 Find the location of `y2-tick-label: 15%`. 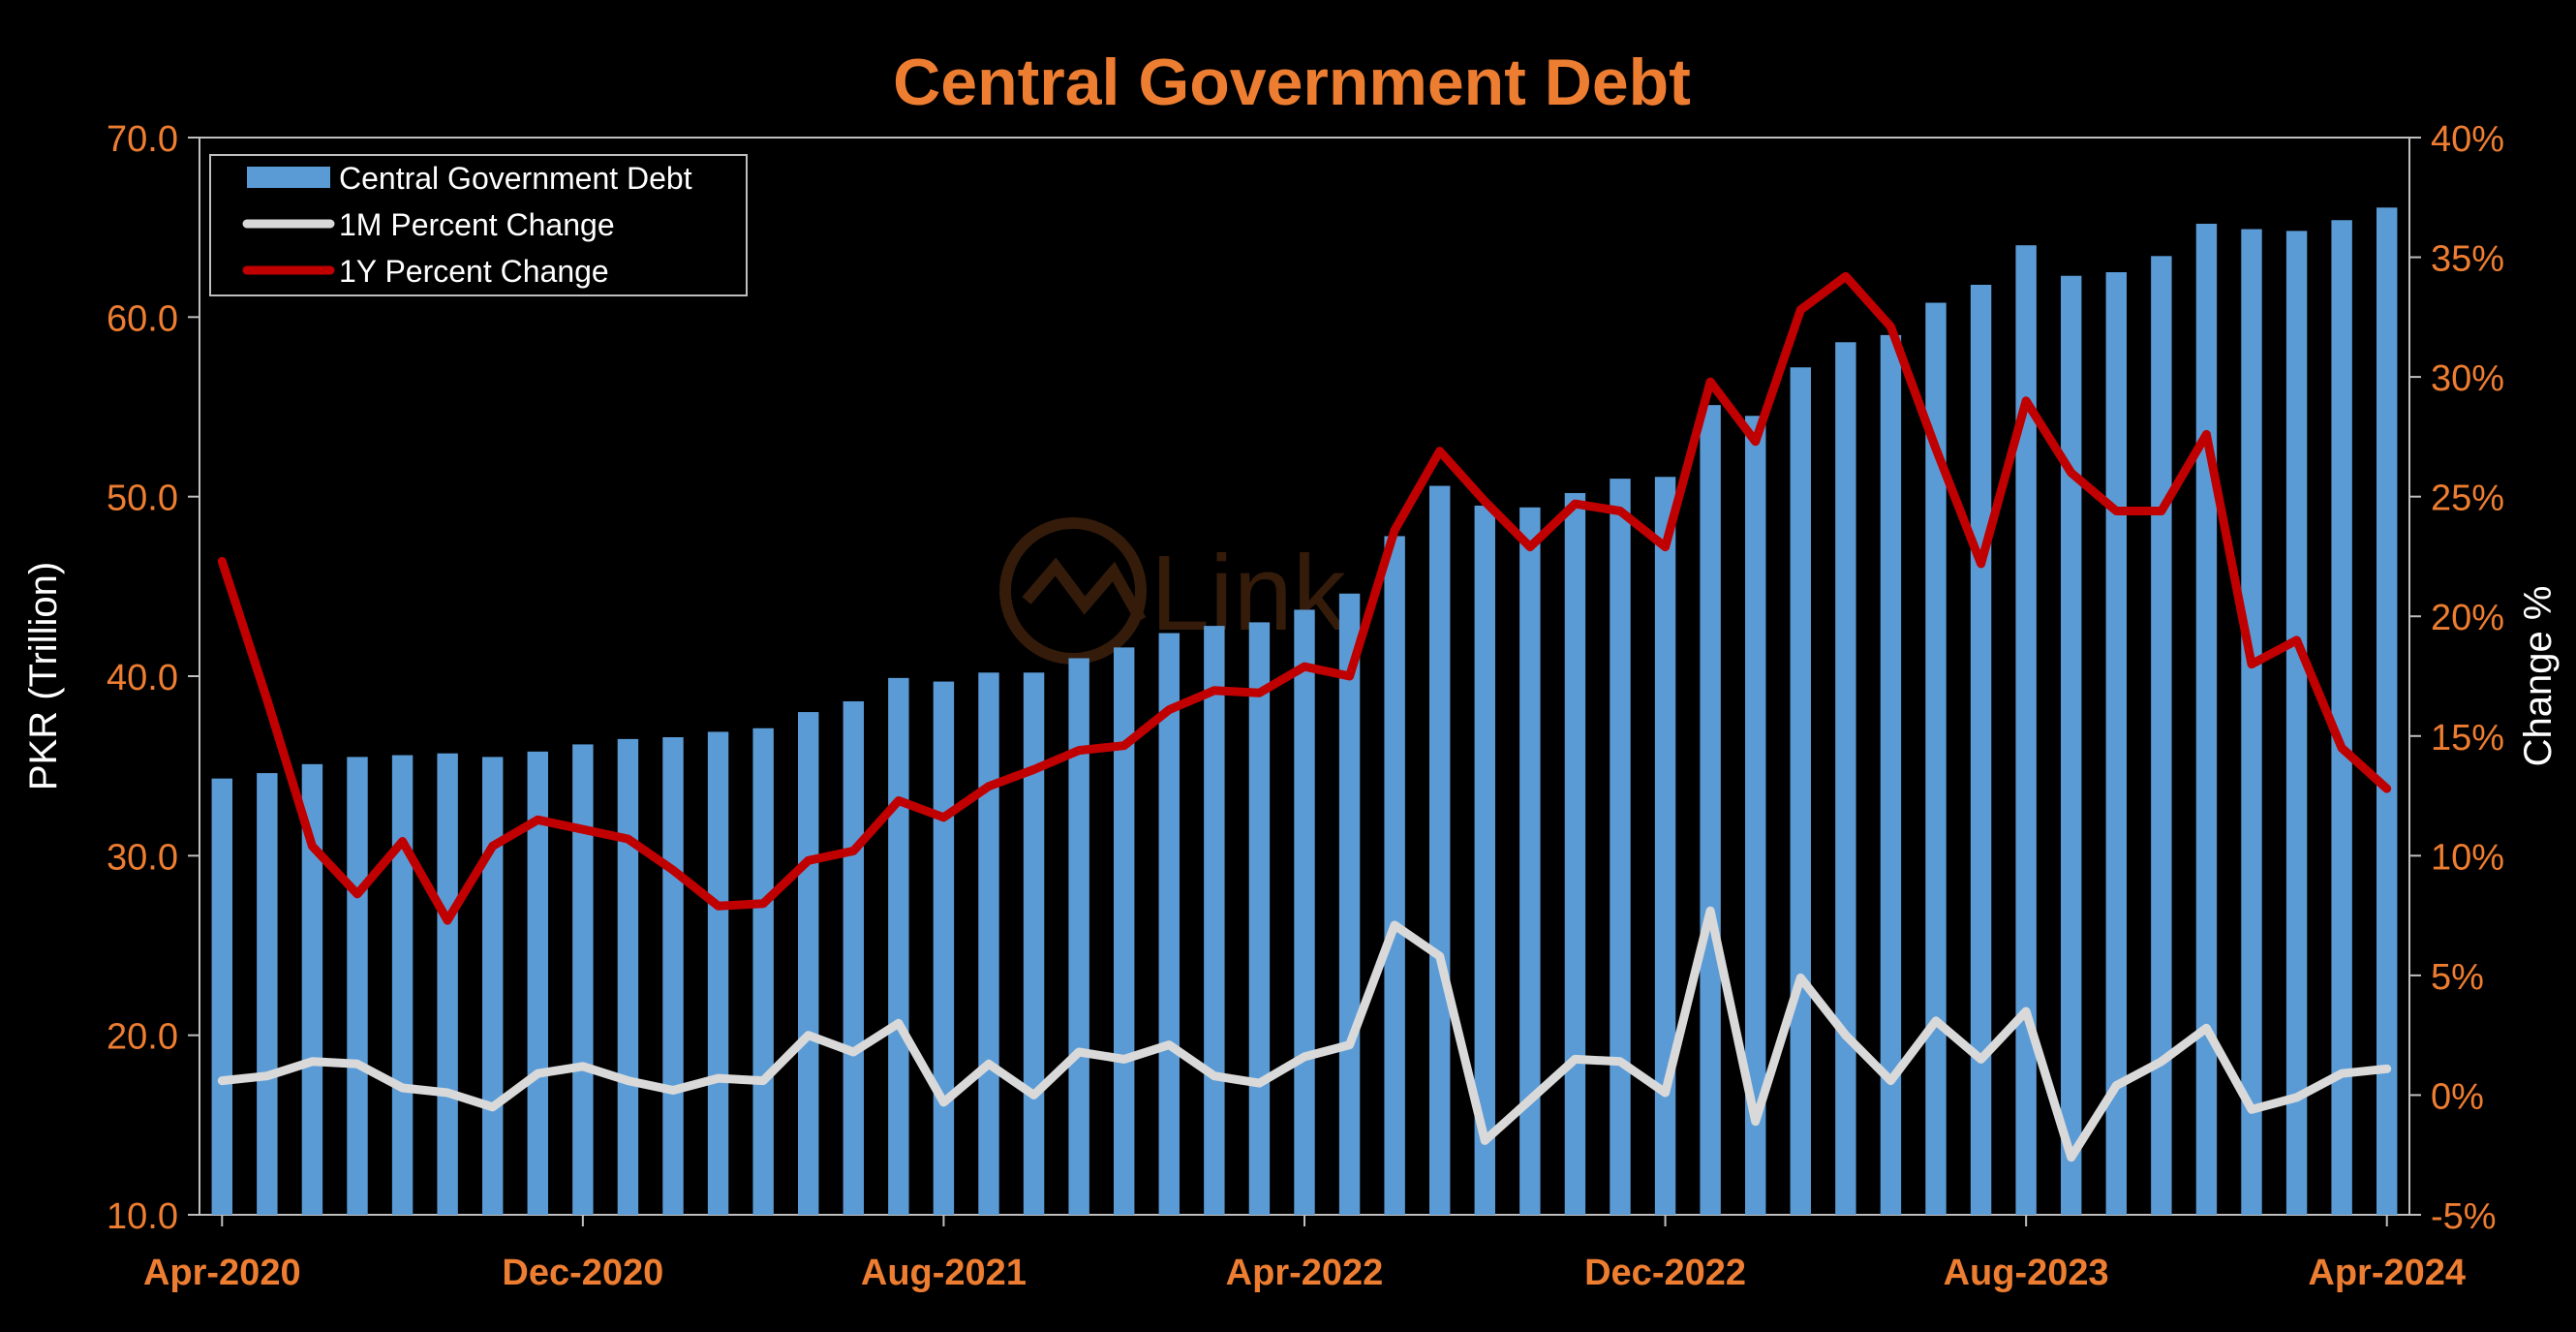

y2-tick-label: 15% is located at coordinates (2467, 739).